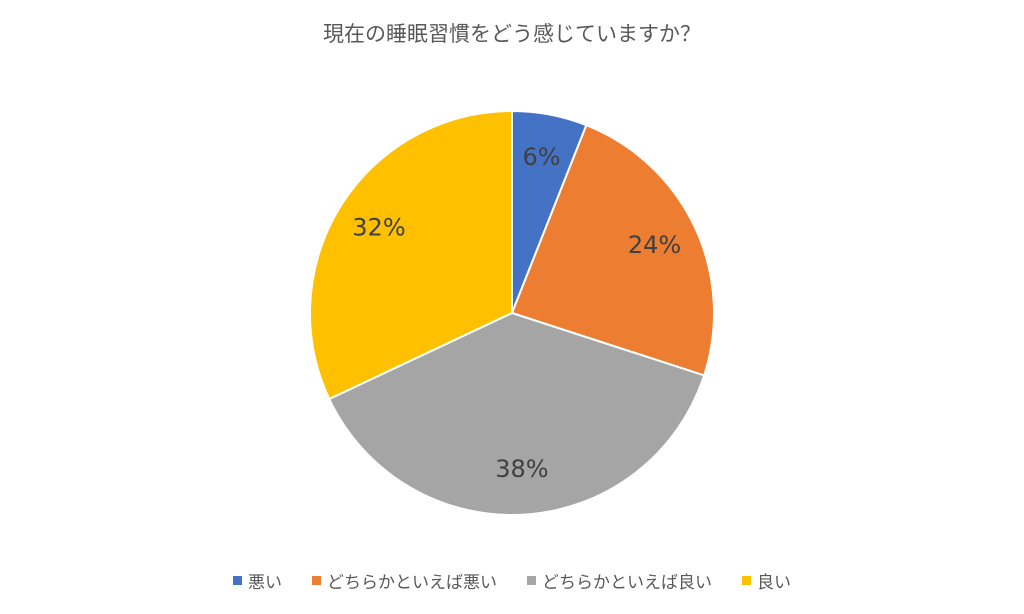 The width and height of the screenshot is (1024, 614). I want to click on data-label-somewhat-bad: 24%, so click(654, 245).